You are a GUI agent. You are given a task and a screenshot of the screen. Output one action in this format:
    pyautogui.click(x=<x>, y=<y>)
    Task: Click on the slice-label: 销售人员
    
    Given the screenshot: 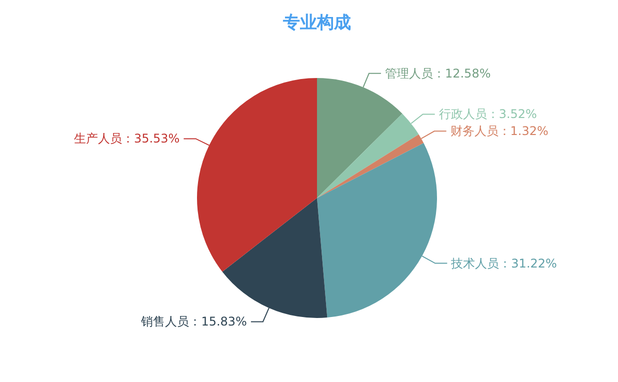 What is the action you would take?
    pyautogui.click(x=165, y=321)
    